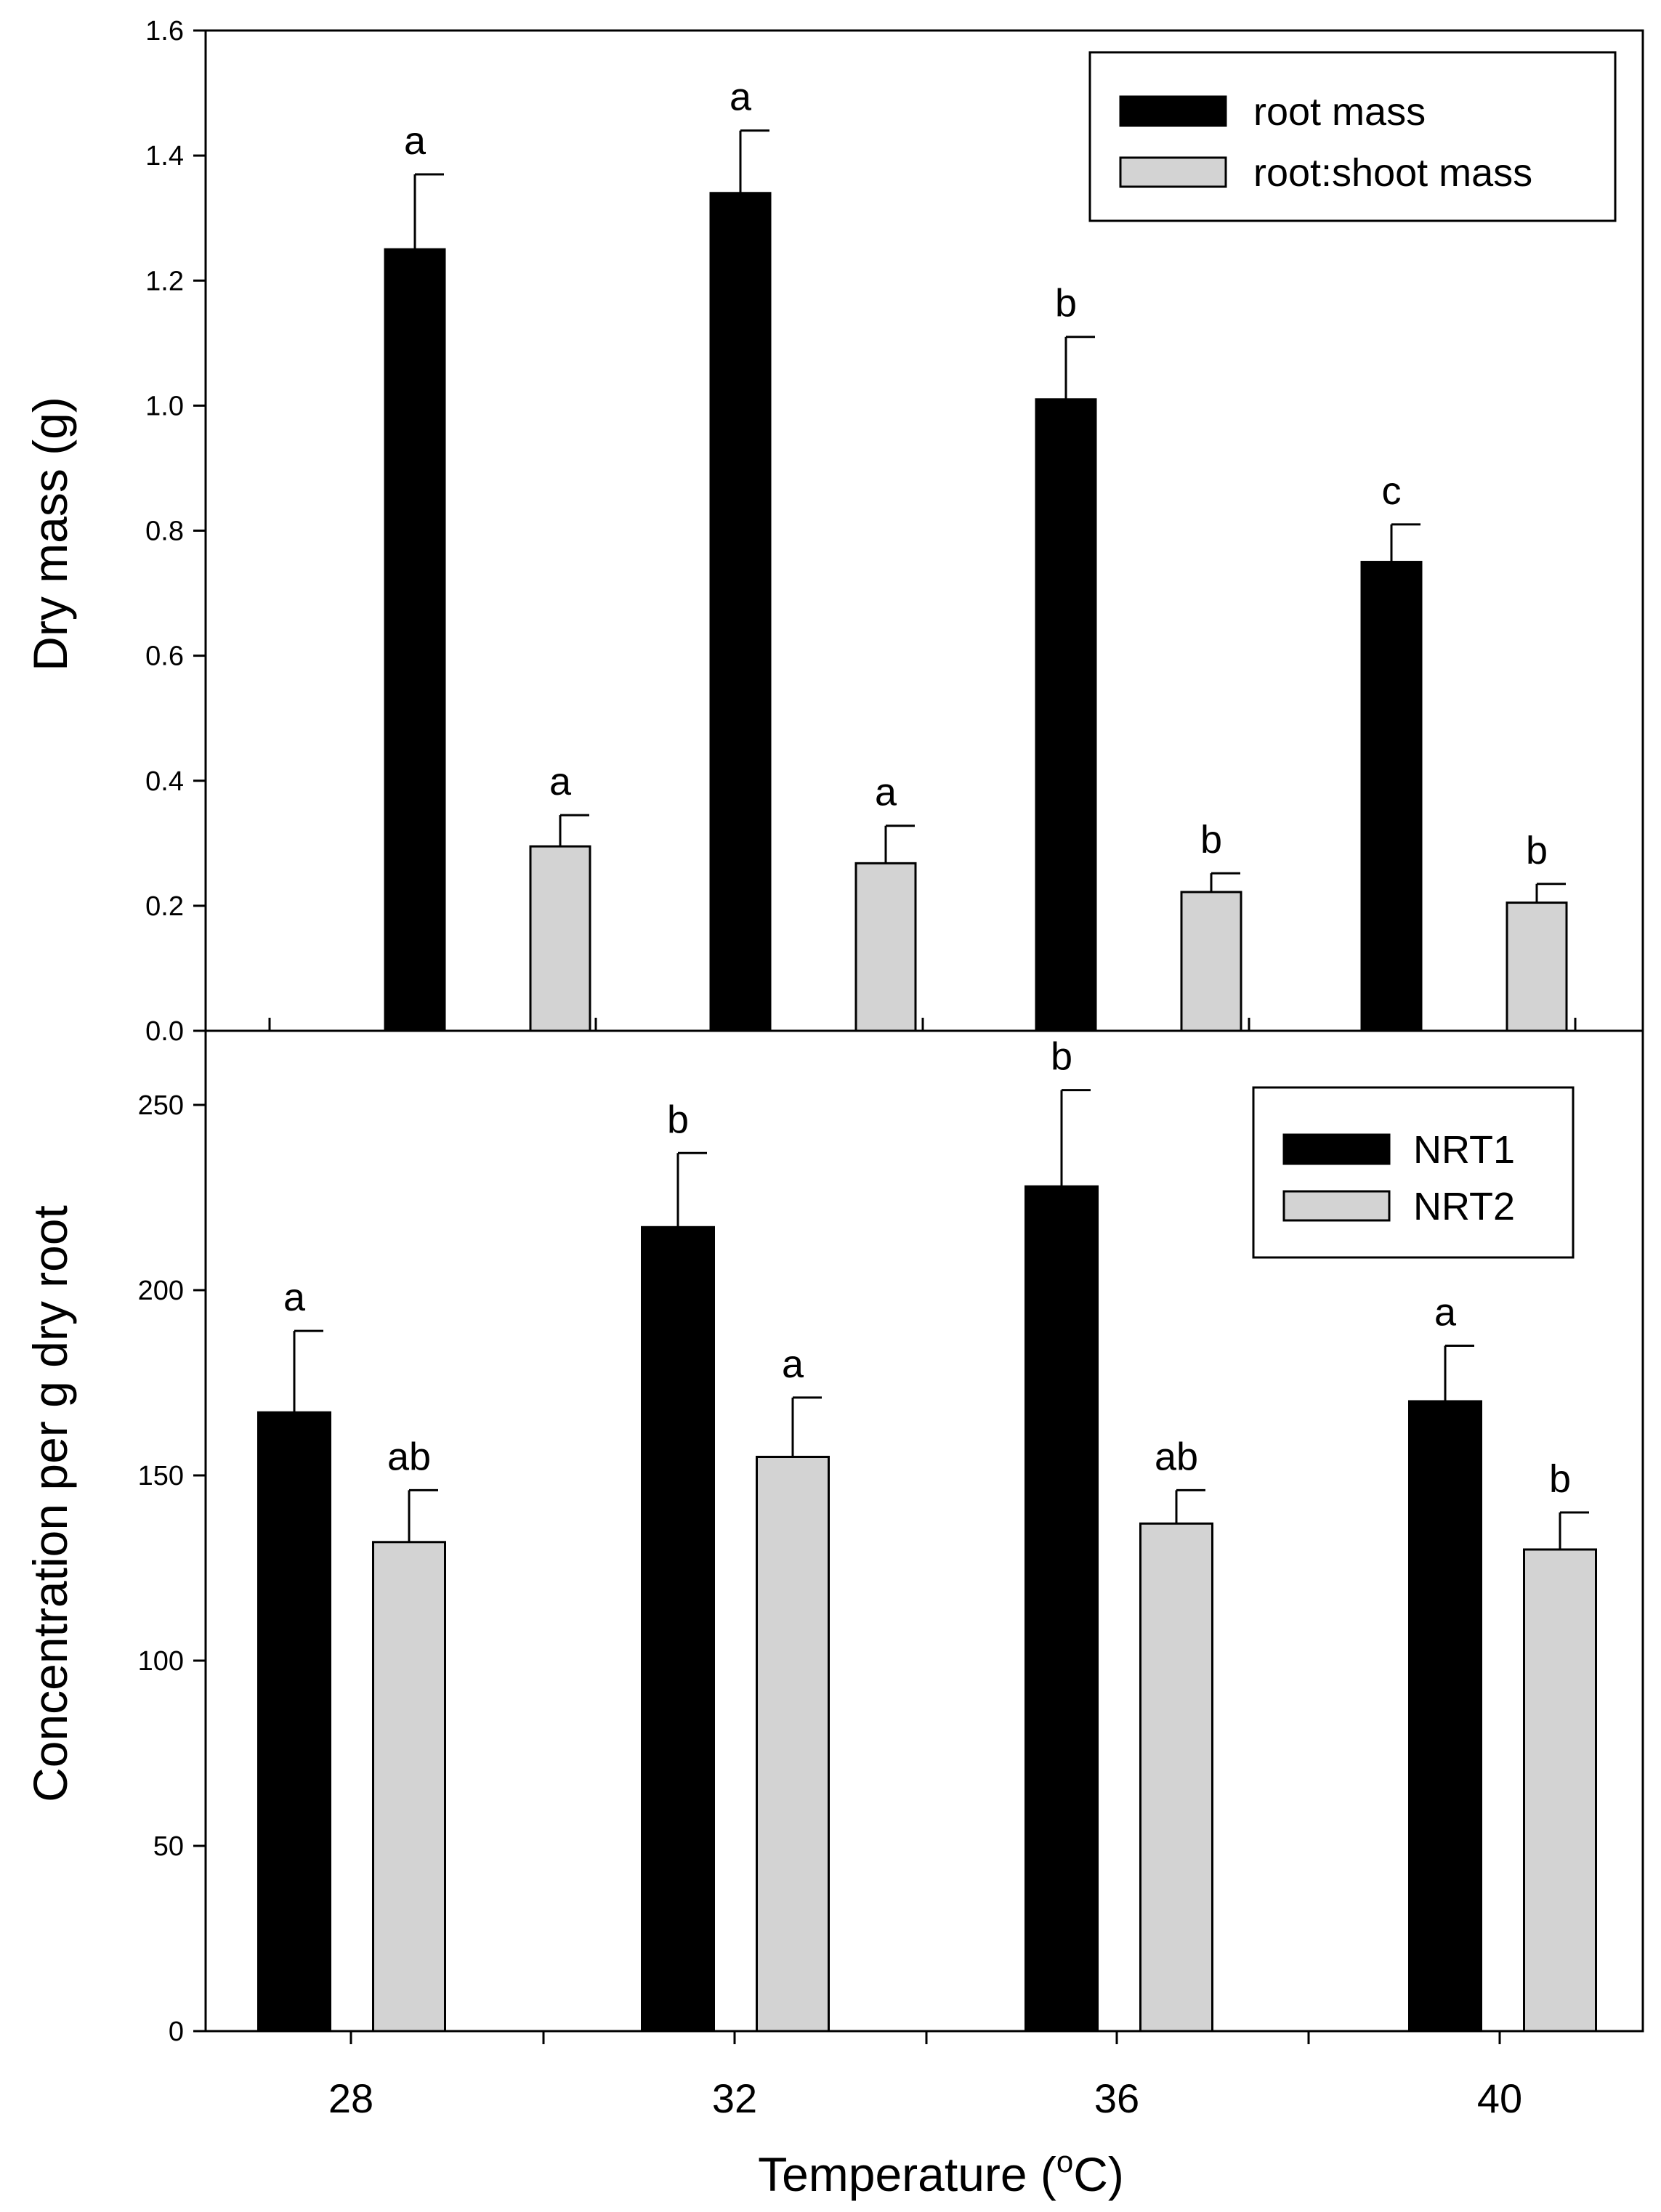  I want to click on bottom-legend-label: NRT2, so click(1464, 1206).